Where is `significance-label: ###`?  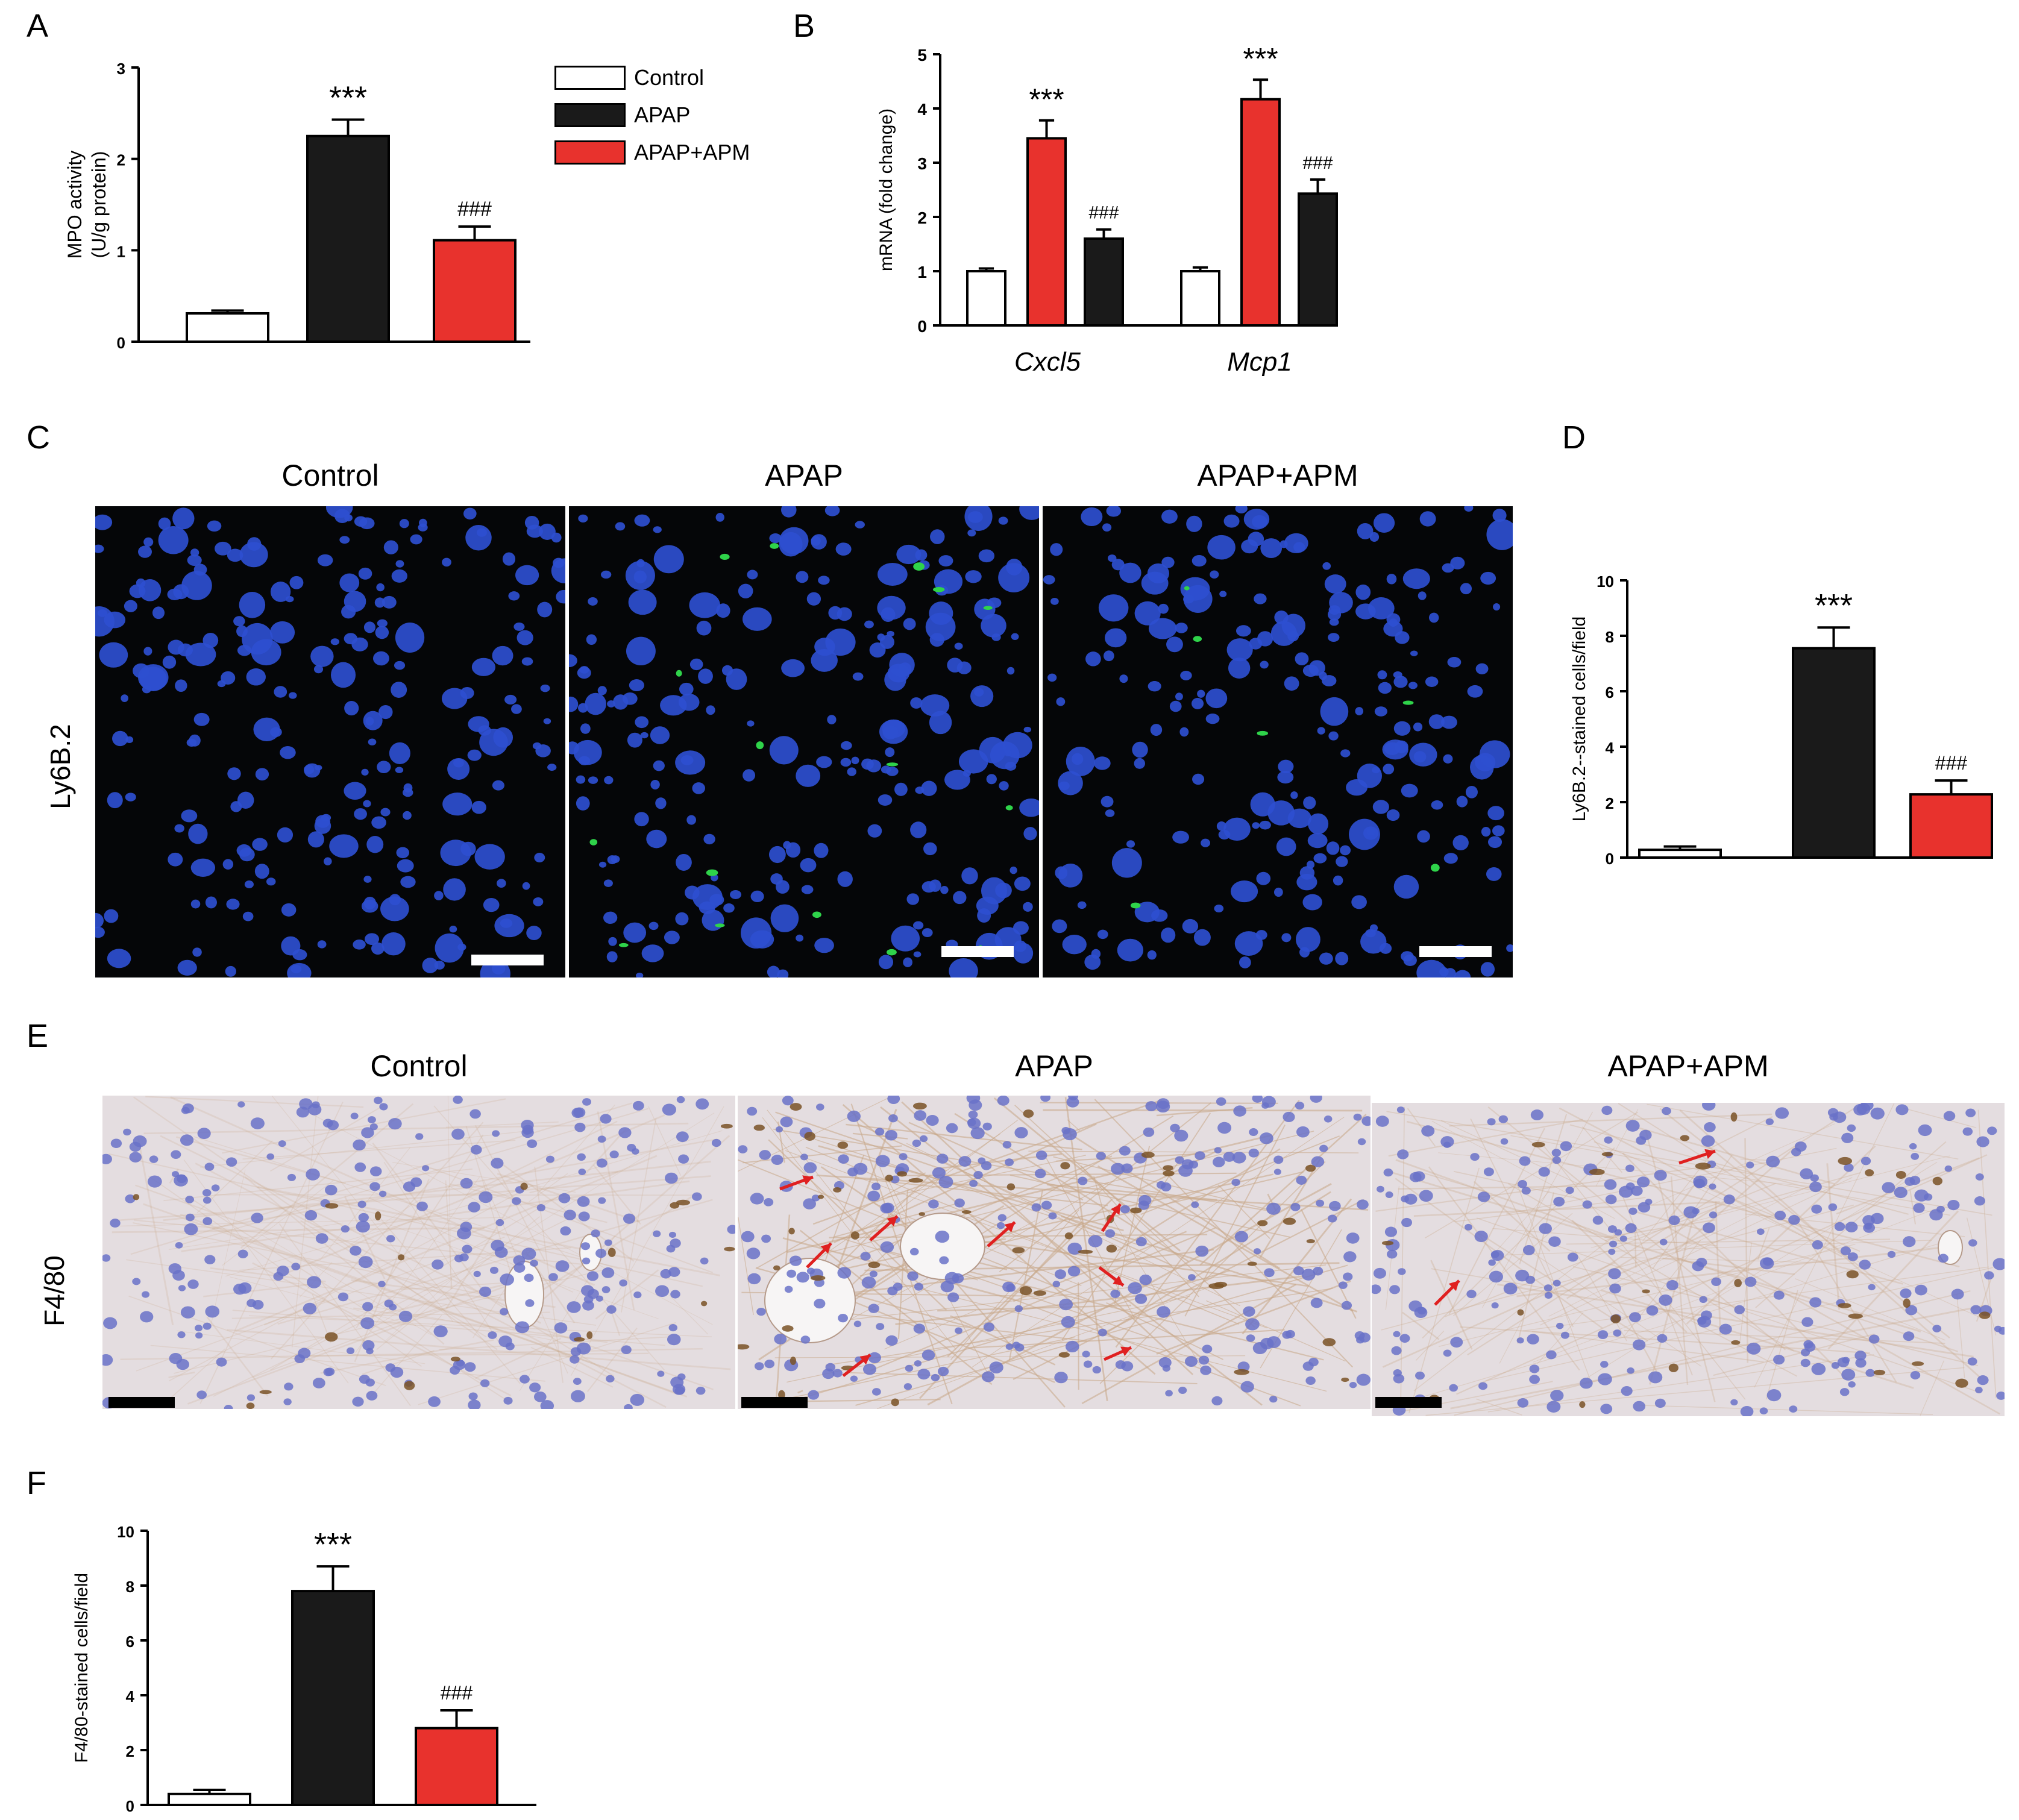
significance-label: ### is located at coordinates (457, 1693).